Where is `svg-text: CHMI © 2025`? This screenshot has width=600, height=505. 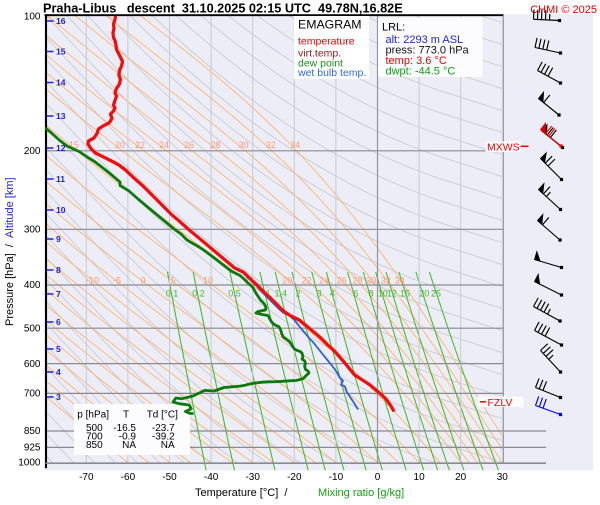
svg-text: CHMI © 2025 is located at coordinates (563, 10).